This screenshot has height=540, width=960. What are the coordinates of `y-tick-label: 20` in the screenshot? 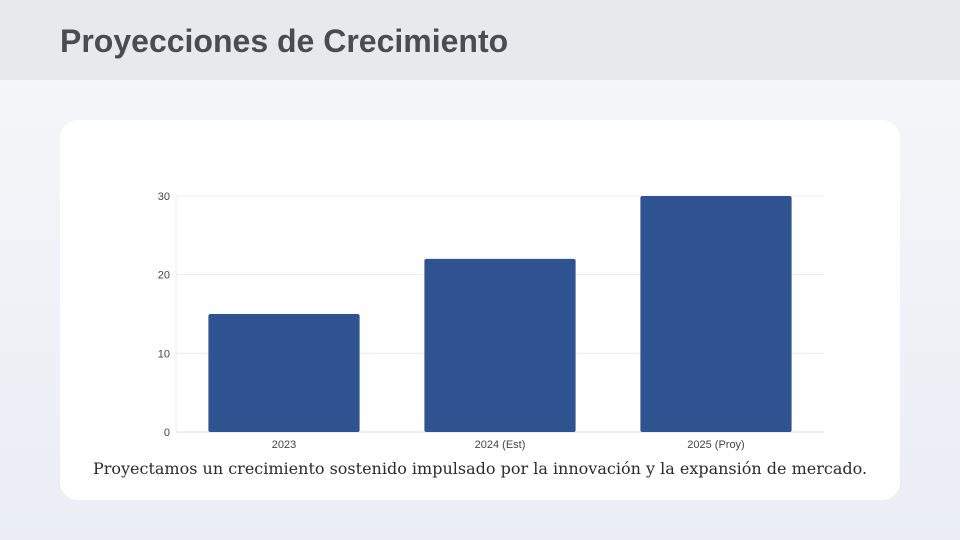 It's located at (164, 276).